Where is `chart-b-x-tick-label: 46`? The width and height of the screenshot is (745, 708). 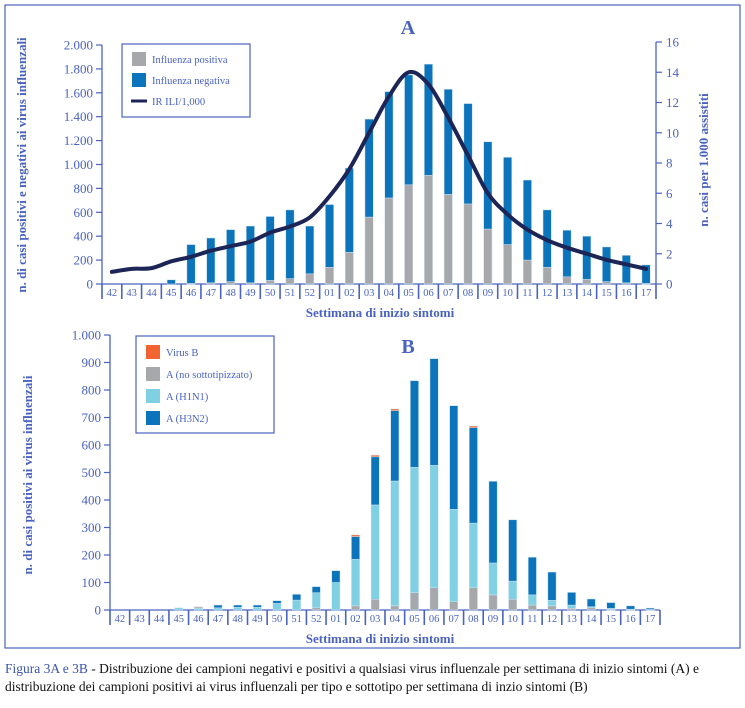
chart-b-x-tick-label: 46 is located at coordinates (198, 619).